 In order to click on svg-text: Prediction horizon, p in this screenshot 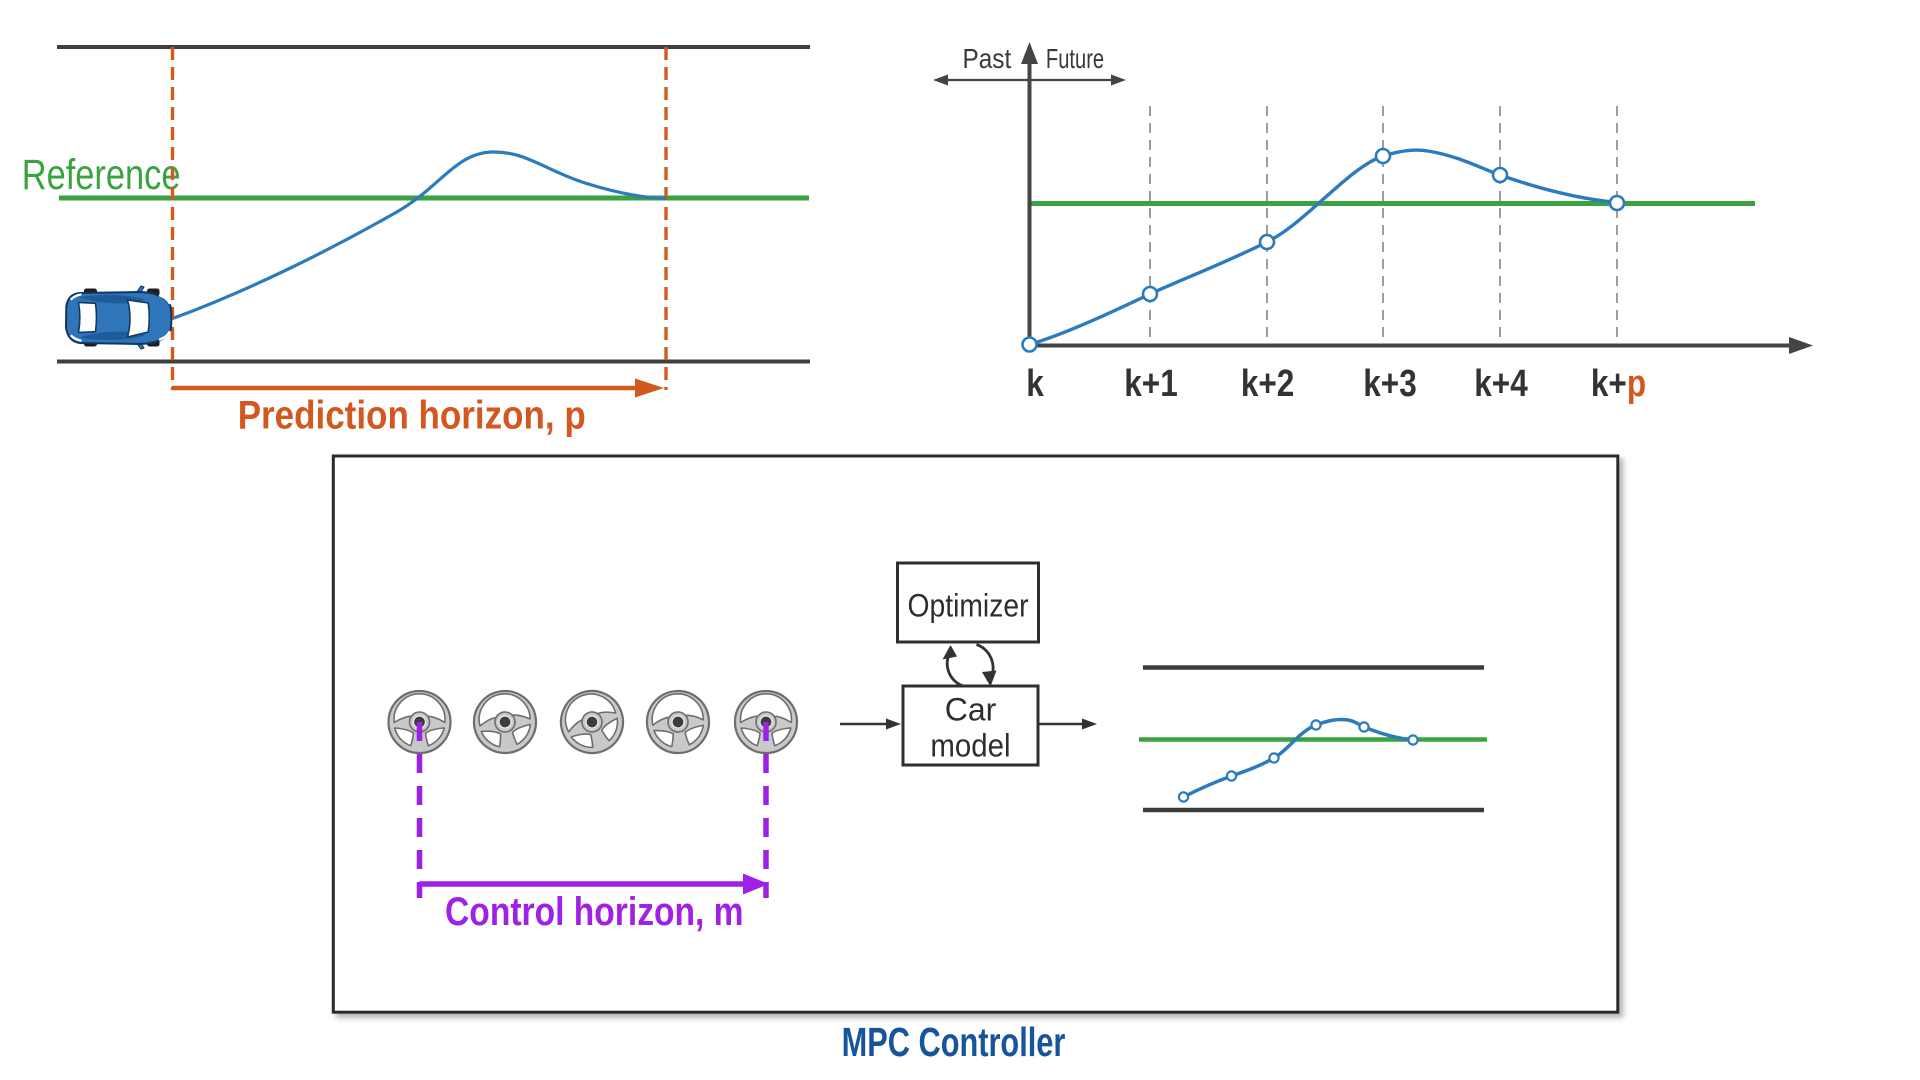, I will do `click(412, 414)`.